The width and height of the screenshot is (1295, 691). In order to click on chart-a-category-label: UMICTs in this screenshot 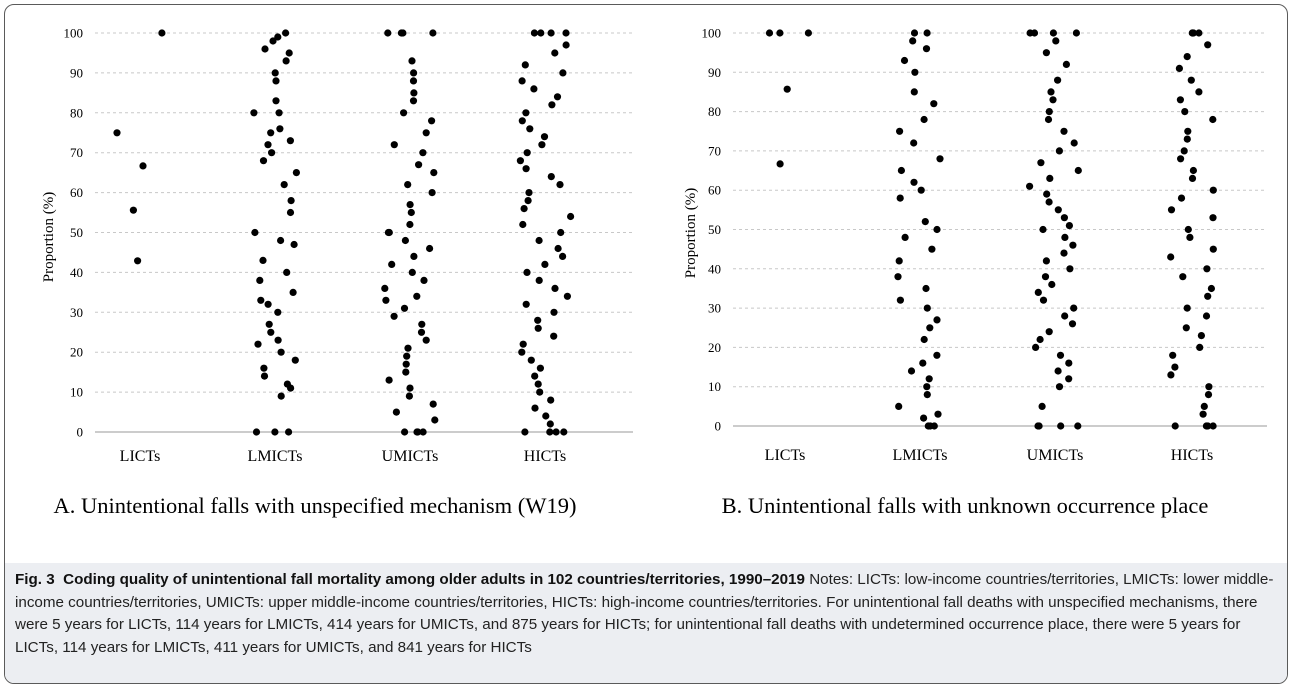, I will do `click(410, 456)`.